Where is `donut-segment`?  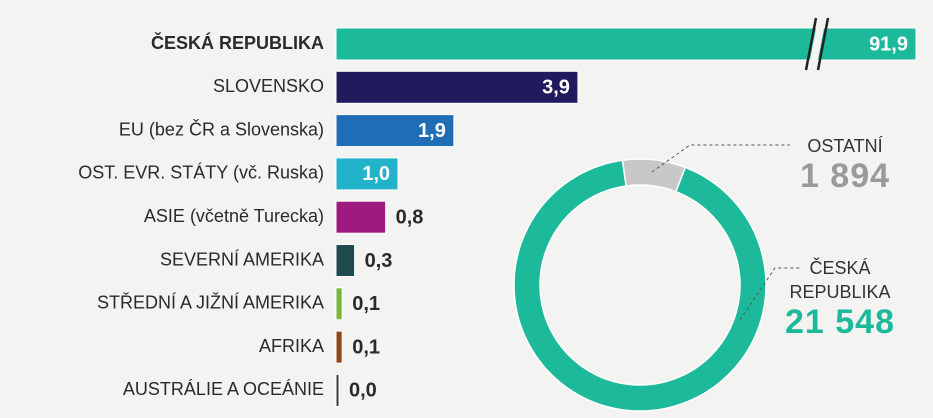 donut-segment is located at coordinates (654, 175).